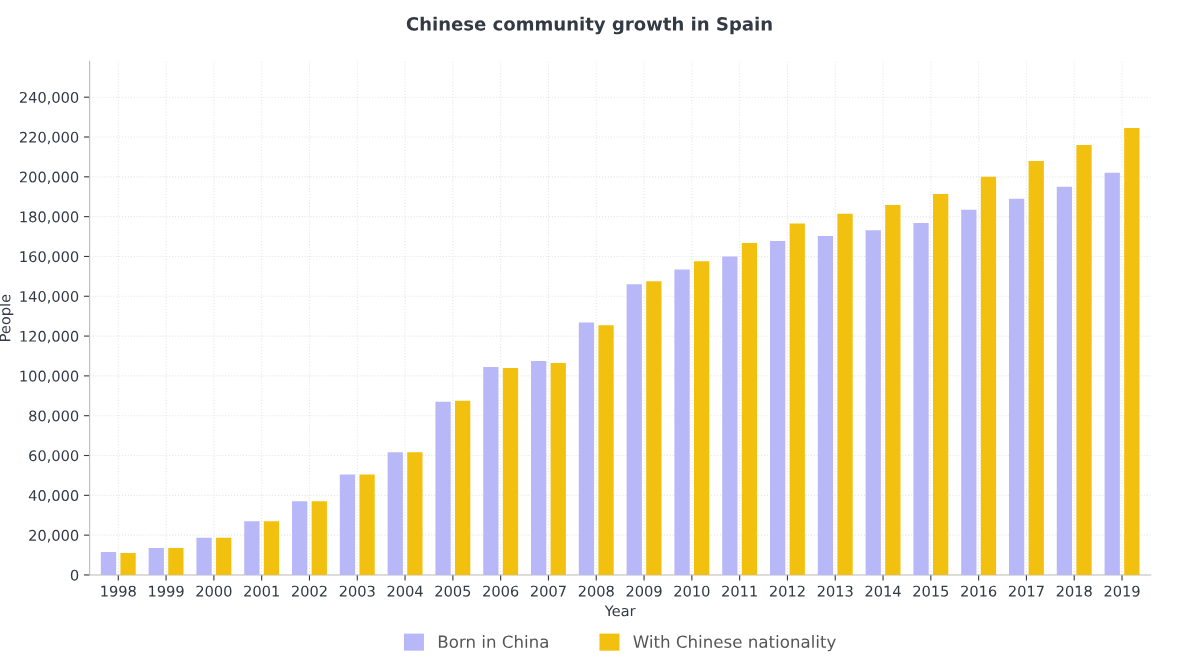 Image resolution: width=1179 pixels, height=667 pixels. Describe the element at coordinates (596, 591) in the screenshot. I see `x-tick-label: 2008` at that location.